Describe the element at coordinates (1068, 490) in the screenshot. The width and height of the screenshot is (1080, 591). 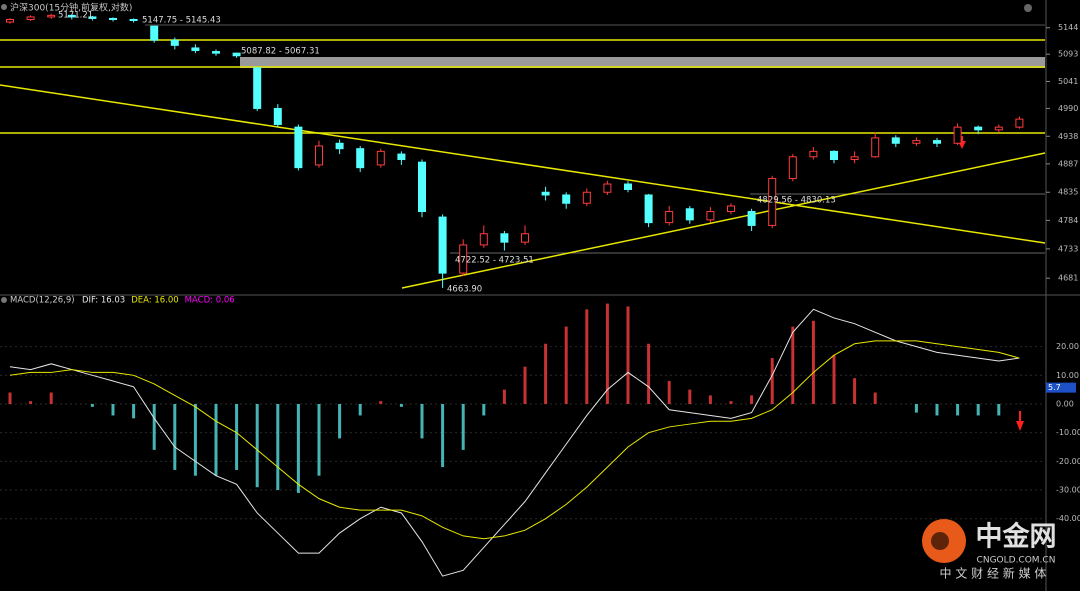
I see `y-tick-label: -30.00` at that location.